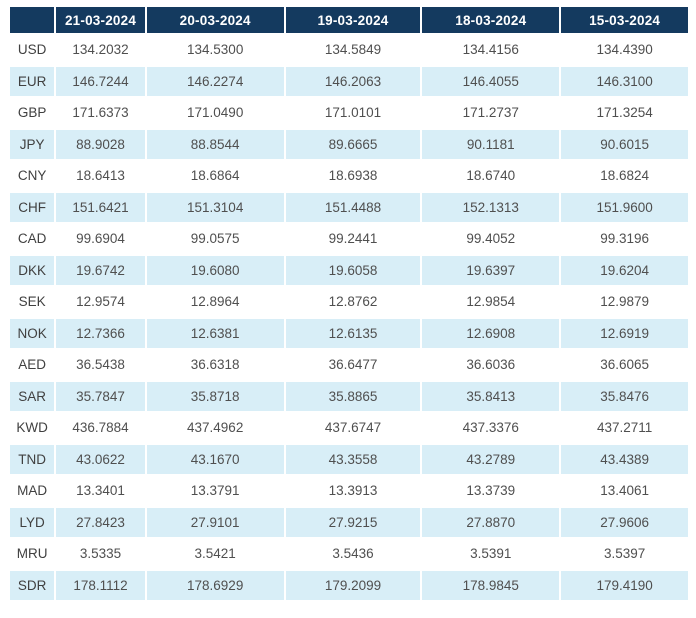  What do you see at coordinates (624, 50) in the screenshot?
I see `rate-cell: 134.4390` at bounding box center [624, 50].